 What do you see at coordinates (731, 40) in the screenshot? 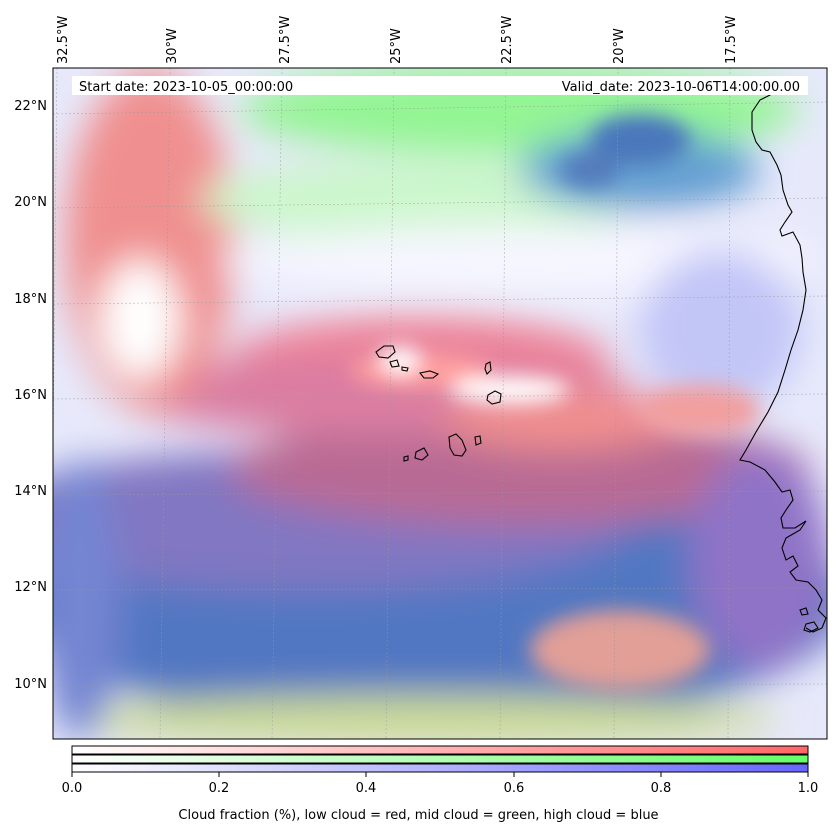
I see `lon-label: 17.5°W` at bounding box center [731, 40].